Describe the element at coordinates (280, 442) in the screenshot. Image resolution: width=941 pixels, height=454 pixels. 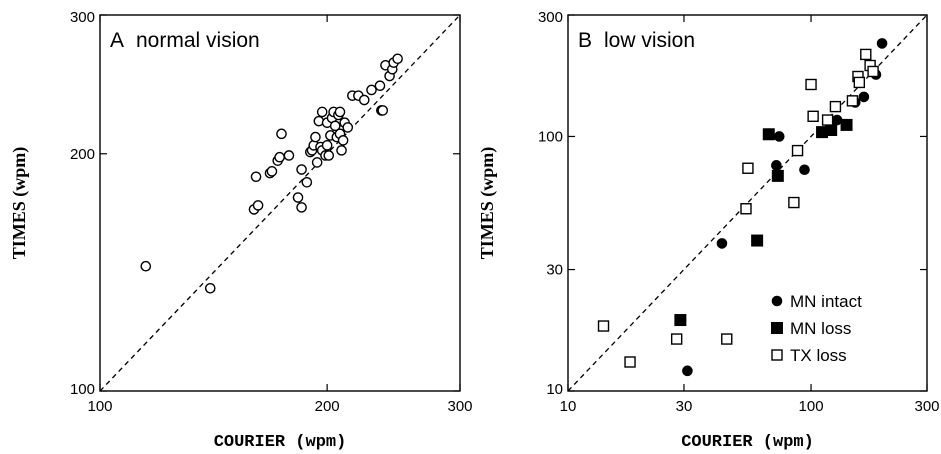
I see `panel-a-x-axis-label: COURIER (wpm)` at that location.